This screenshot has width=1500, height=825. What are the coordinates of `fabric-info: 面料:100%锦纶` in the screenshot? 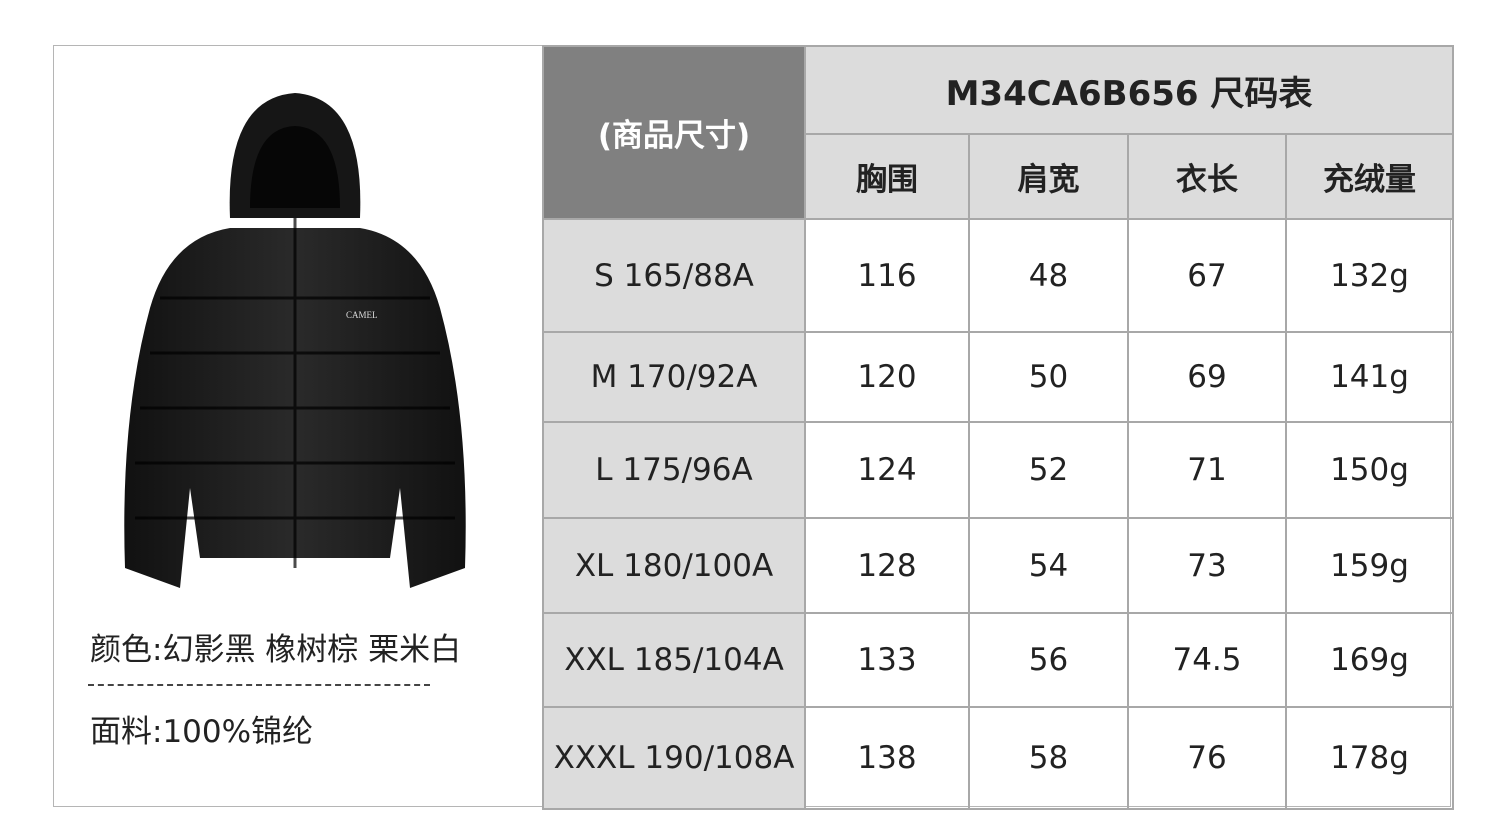 It's located at (202, 732).